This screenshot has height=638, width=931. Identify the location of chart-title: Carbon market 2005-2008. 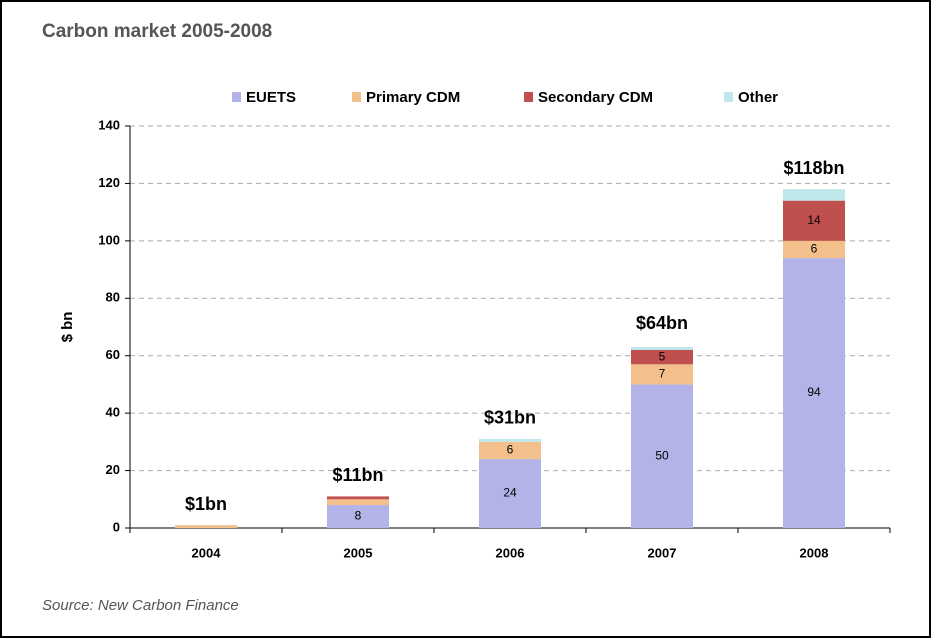
(157, 31).